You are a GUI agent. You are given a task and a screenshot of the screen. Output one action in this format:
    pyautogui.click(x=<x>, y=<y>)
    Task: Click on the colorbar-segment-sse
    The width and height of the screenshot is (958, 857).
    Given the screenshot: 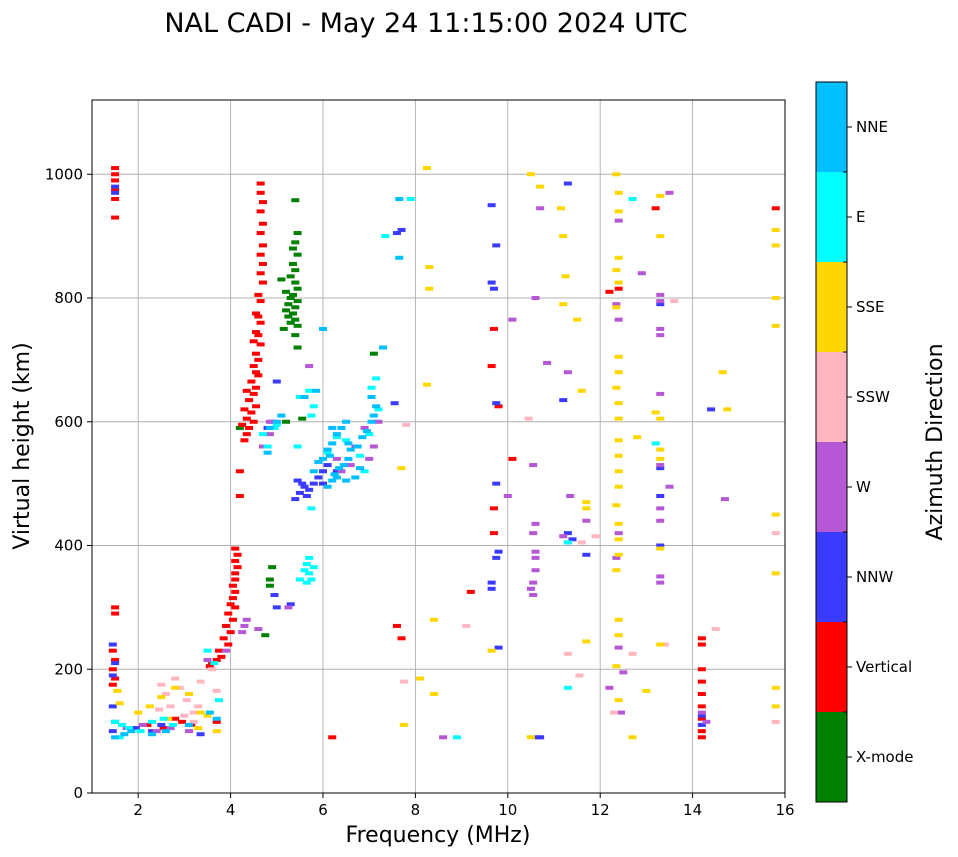 What is the action you would take?
    pyautogui.click(x=831, y=307)
    